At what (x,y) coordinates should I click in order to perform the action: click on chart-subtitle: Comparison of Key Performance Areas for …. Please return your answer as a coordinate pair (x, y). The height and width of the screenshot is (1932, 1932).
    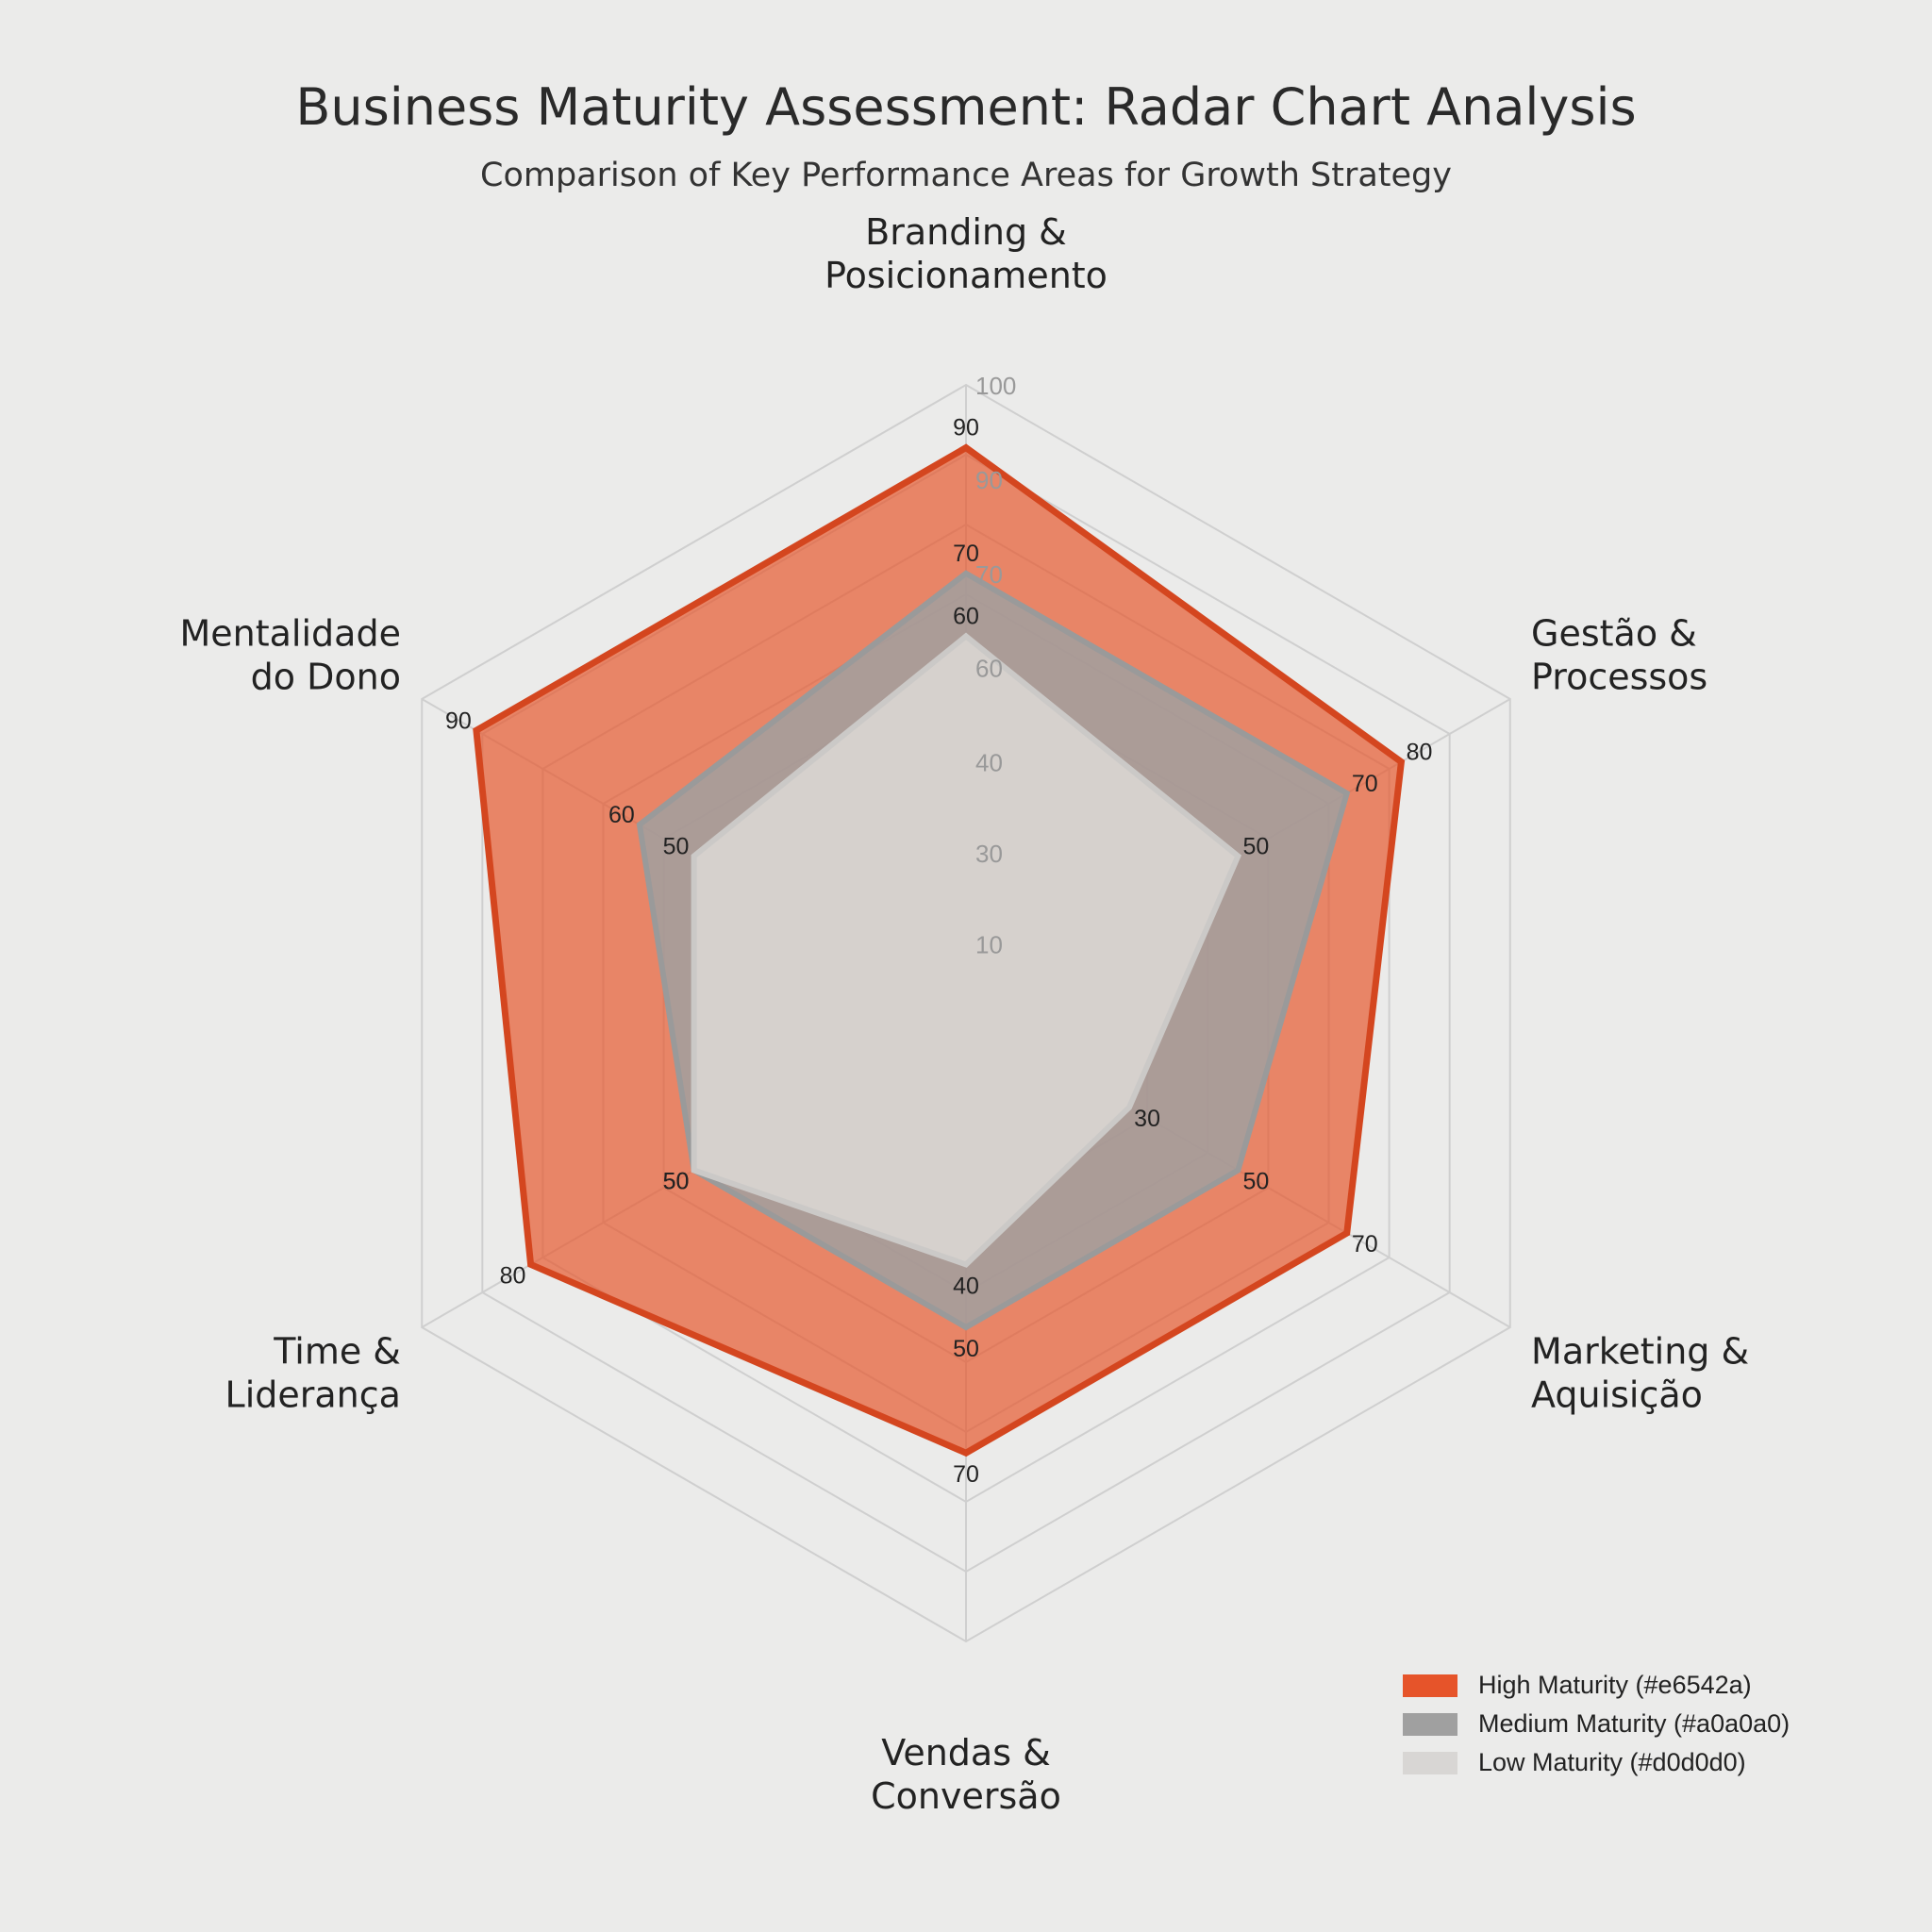
    Looking at the image, I should click on (966, 175).